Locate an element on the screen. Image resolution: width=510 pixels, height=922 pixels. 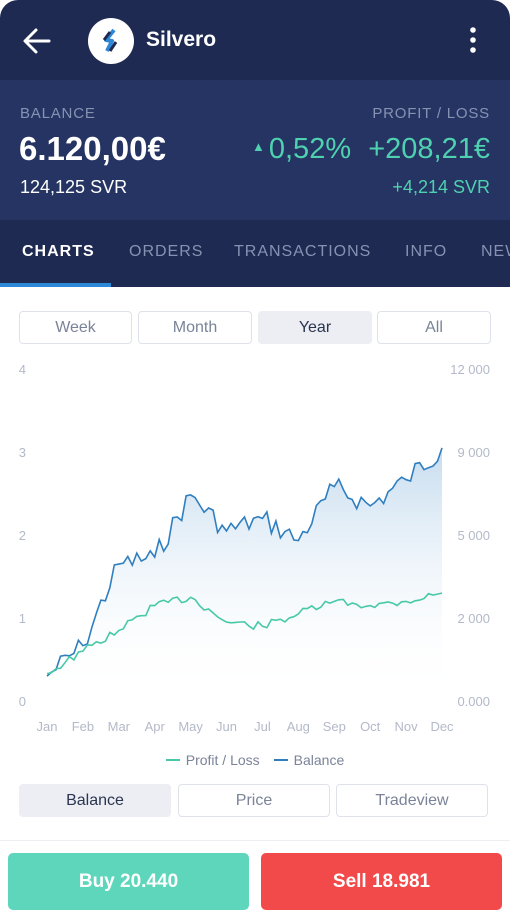
app-title: Silvero is located at coordinates (181, 39).